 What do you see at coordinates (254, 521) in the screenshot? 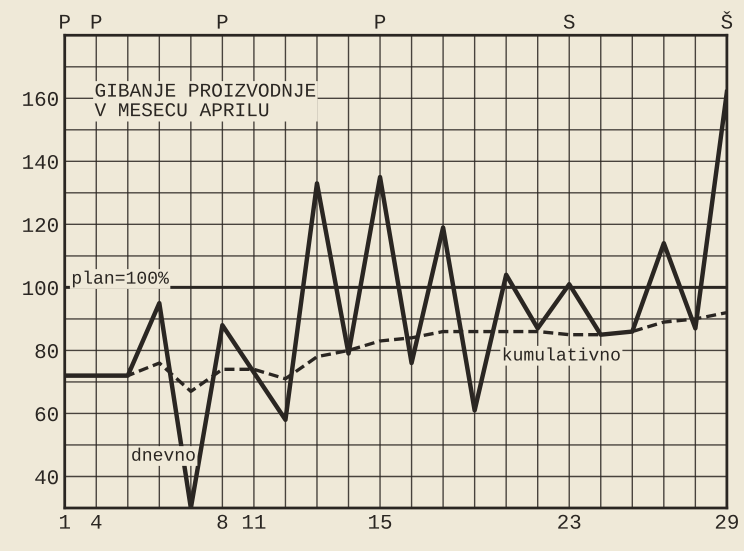
I see `x-tick-label: 11` at bounding box center [254, 521].